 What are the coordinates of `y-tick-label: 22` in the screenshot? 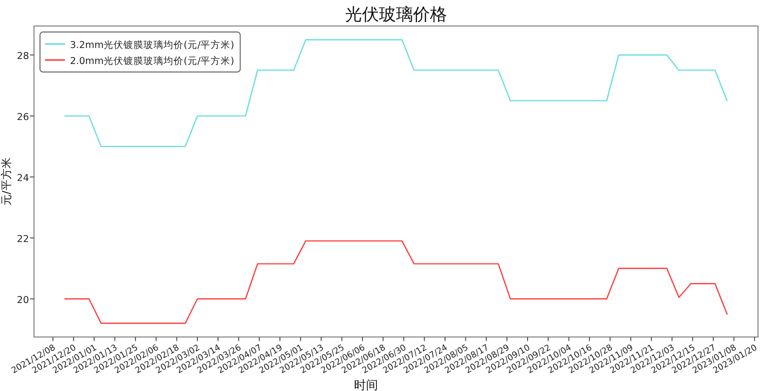 It's located at (22, 239).